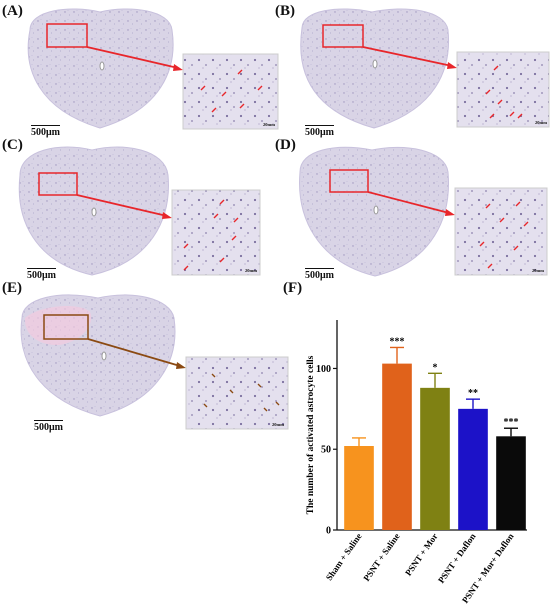  Describe the element at coordinates (12, 288) in the screenshot. I see `panel-e-label: (E)` at that location.